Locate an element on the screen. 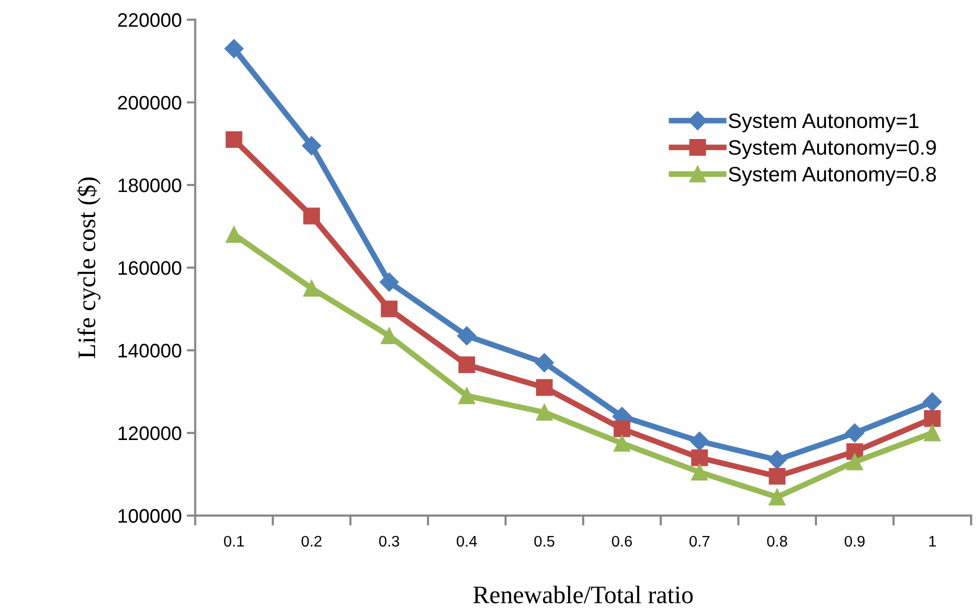  y-tick-label: 200000 is located at coordinates (150, 103).